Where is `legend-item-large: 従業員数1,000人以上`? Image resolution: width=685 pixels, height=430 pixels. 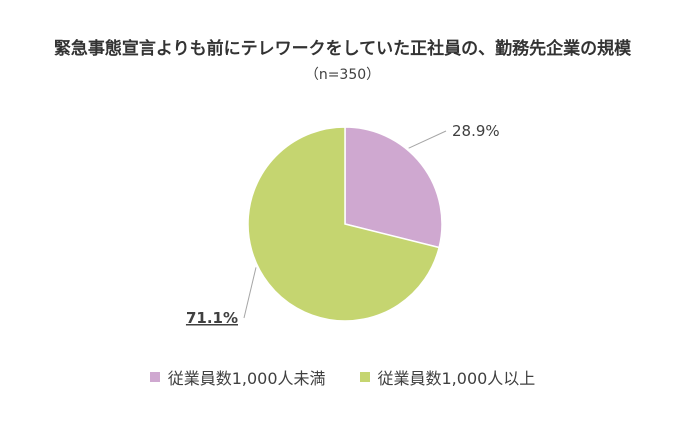
legend-item-large: 従業員数1,000人以上 is located at coordinates (447, 377).